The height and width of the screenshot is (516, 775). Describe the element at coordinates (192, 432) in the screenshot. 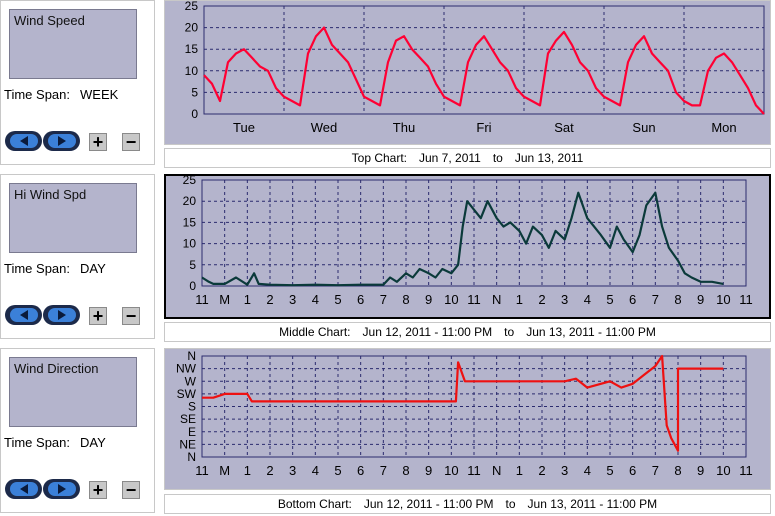

I see `direction-tick: E` at that location.